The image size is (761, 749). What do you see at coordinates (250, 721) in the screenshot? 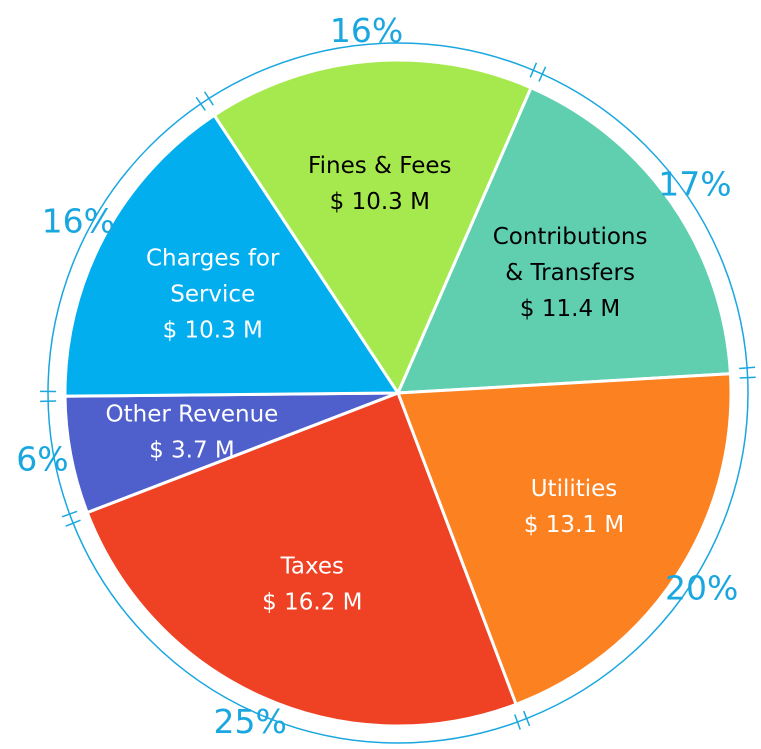
I see `percent-label: 25%` at bounding box center [250, 721].